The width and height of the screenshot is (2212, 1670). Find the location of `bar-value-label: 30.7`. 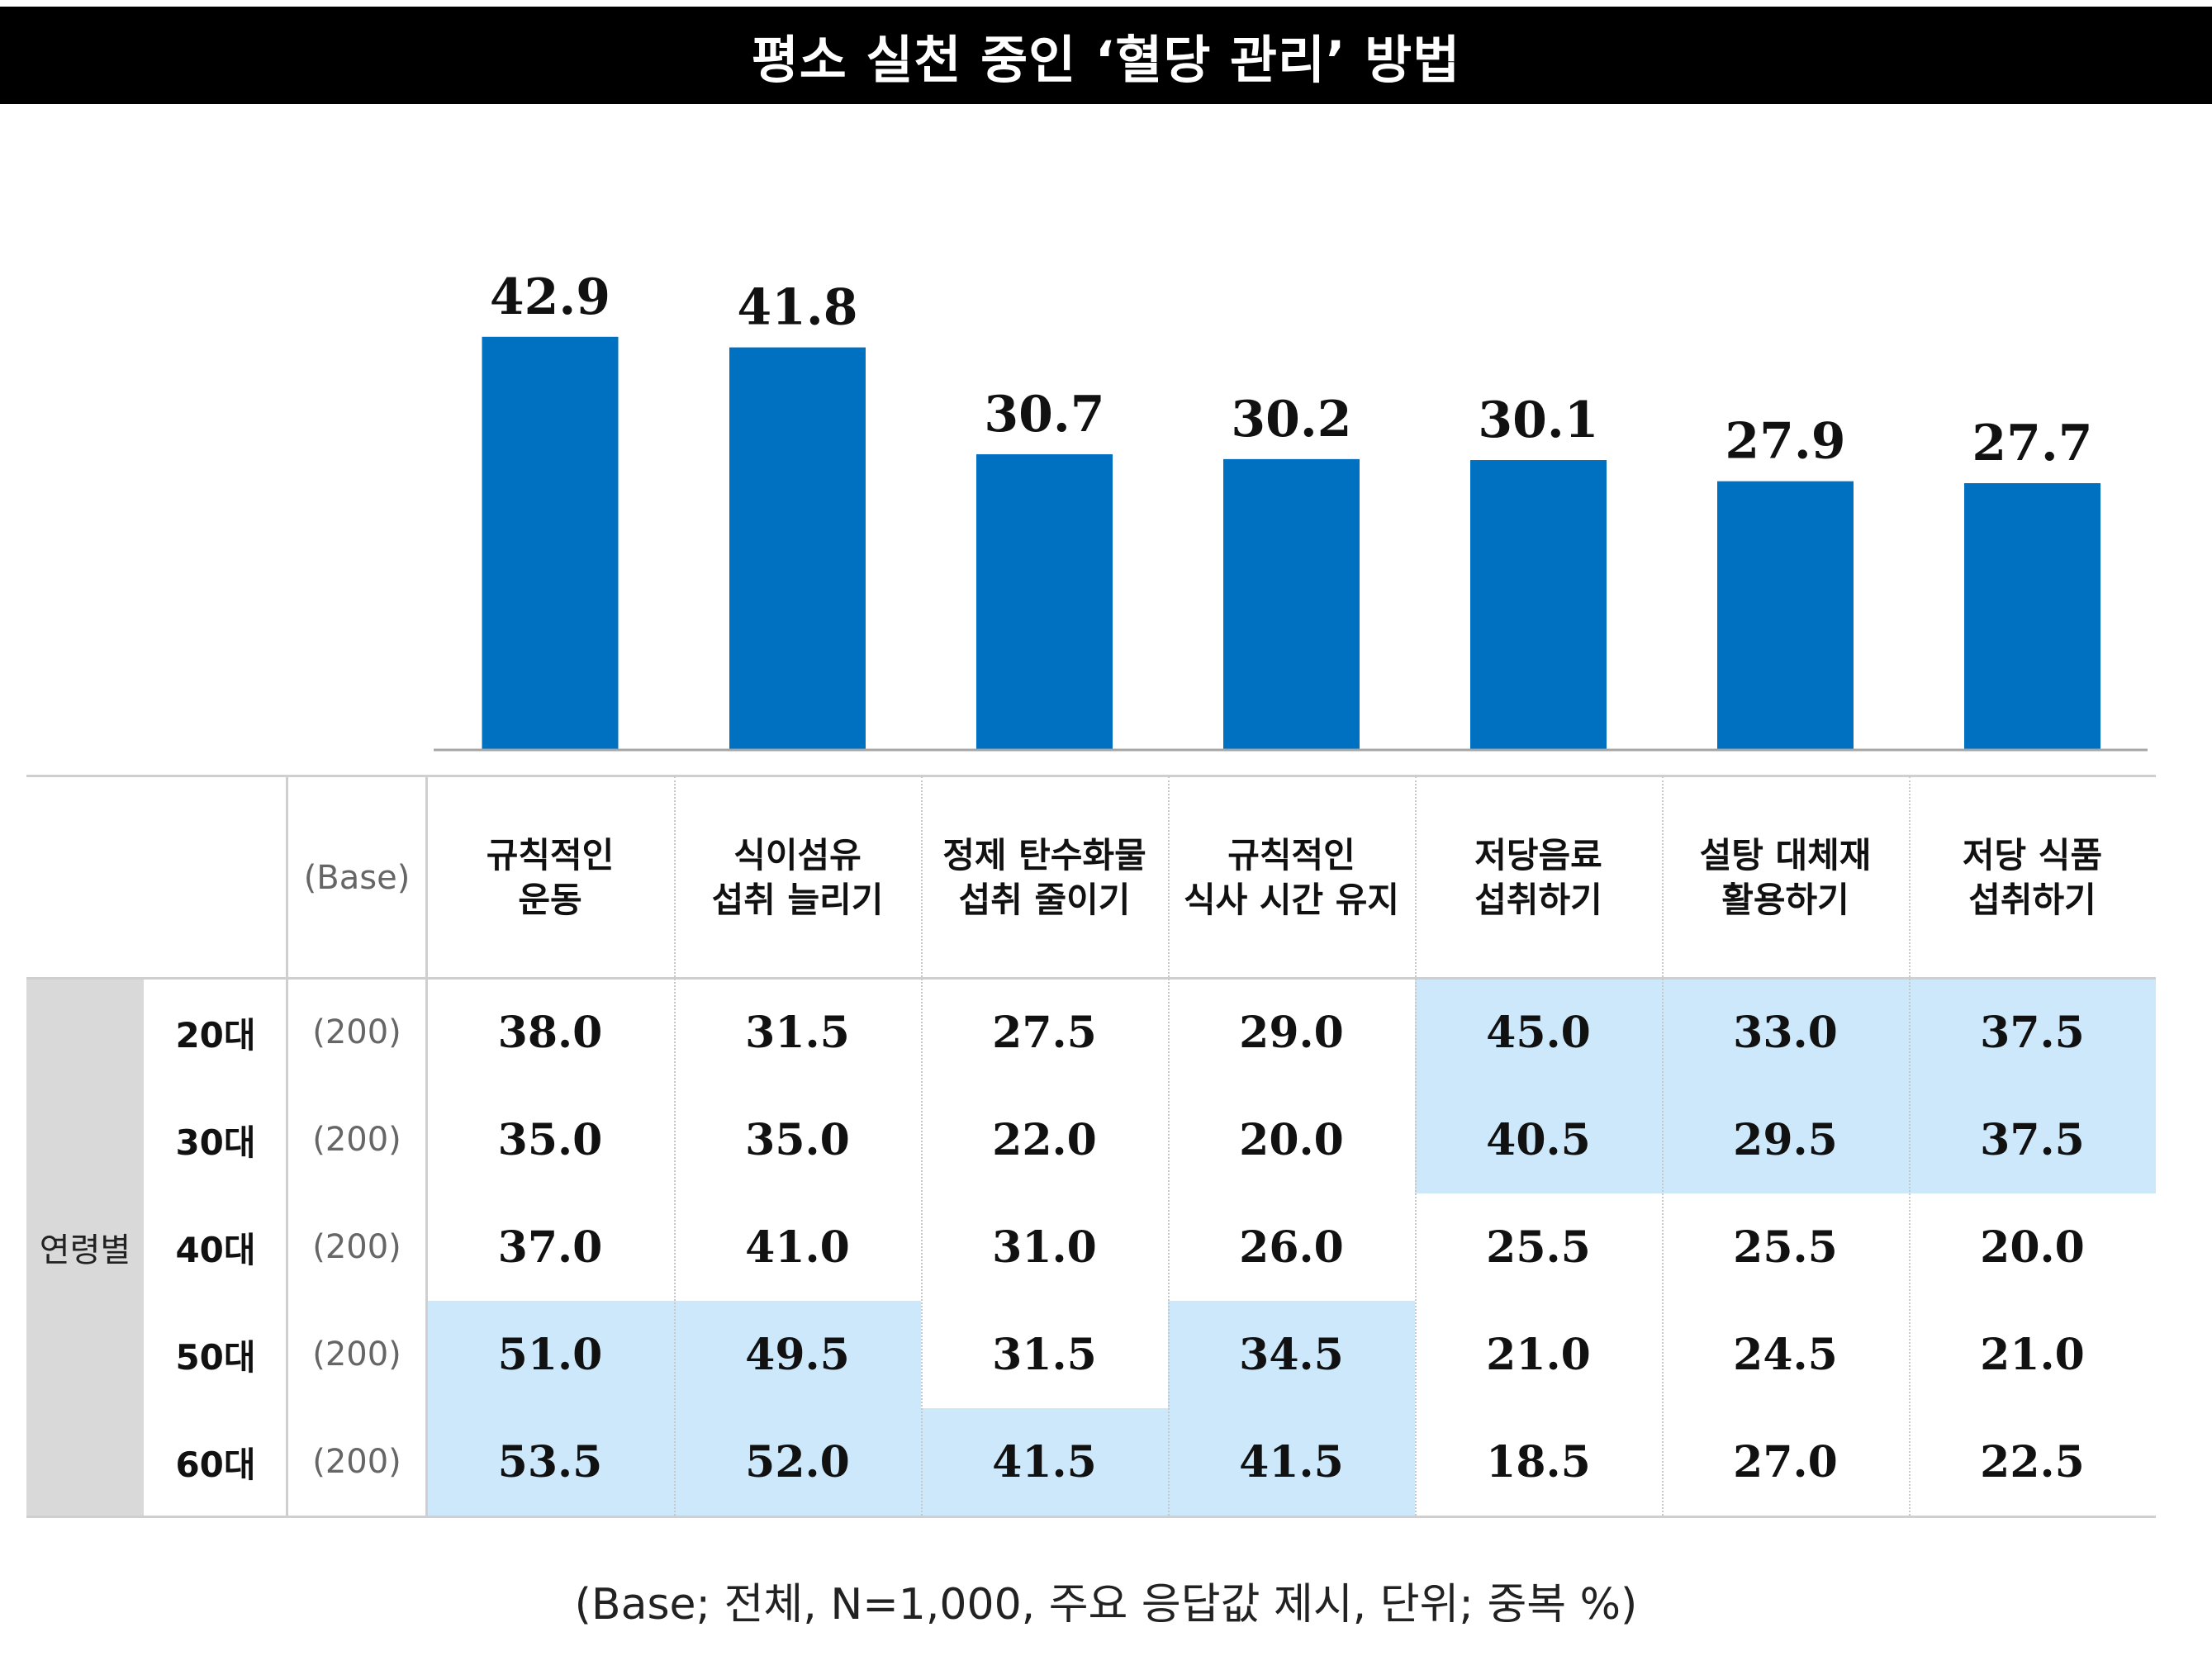

bar-value-label: 30.7 is located at coordinates (1044, 415).